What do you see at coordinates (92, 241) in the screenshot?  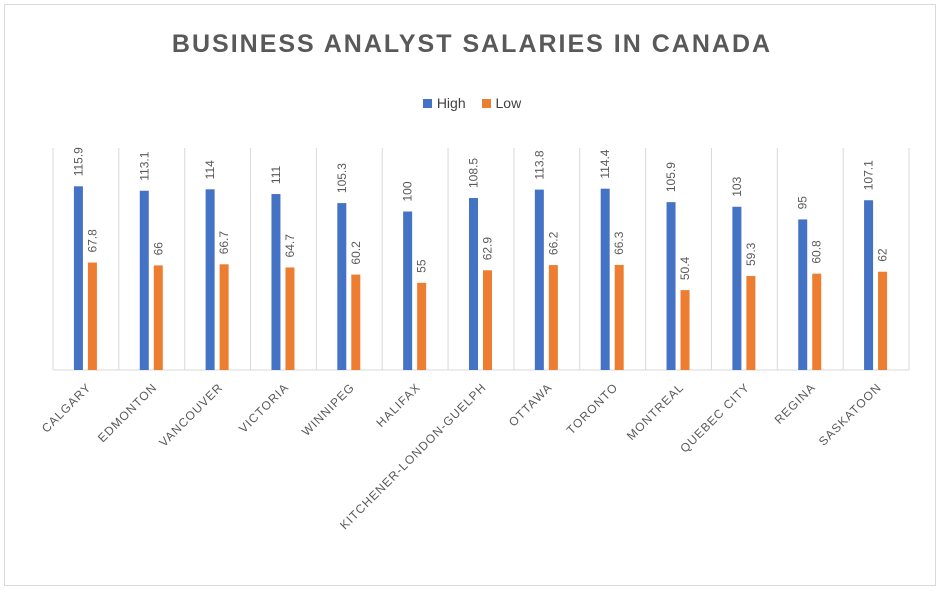 I see `data-label-low: 67.8` at bounding box center [92, 241].